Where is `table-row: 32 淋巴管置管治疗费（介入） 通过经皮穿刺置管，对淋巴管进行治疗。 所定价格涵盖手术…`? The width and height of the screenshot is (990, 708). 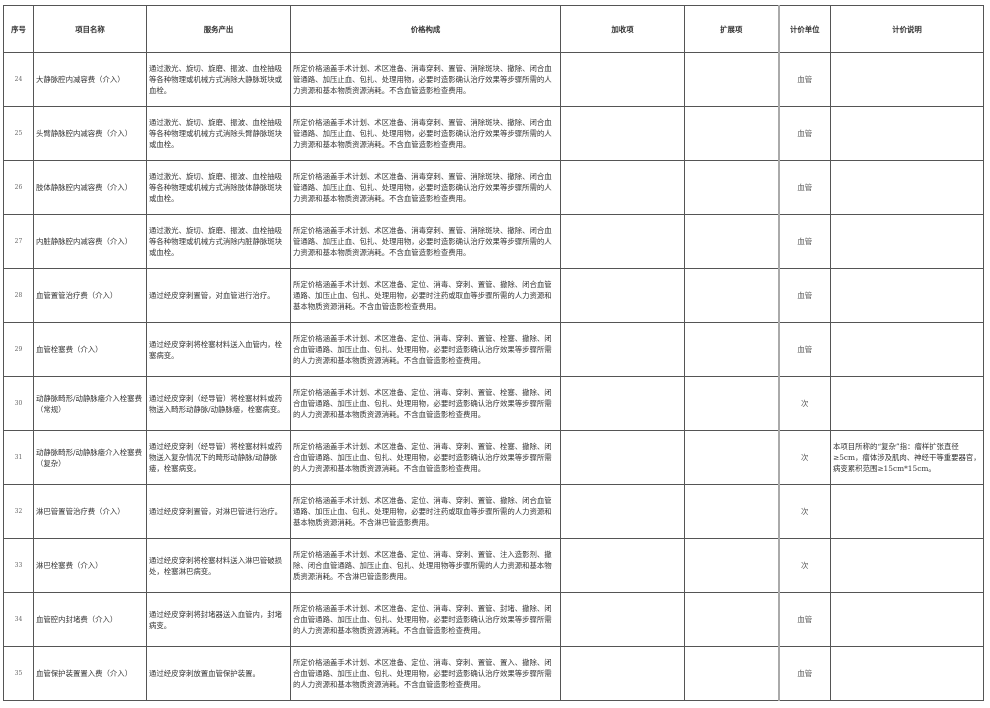
table-row: 32 淋巴管置管治疗费（介入） 通过经皮穿刺置管，对淋巴管进行治疗。 所定价格涵盖手术… is located at coordinates (493, 511).